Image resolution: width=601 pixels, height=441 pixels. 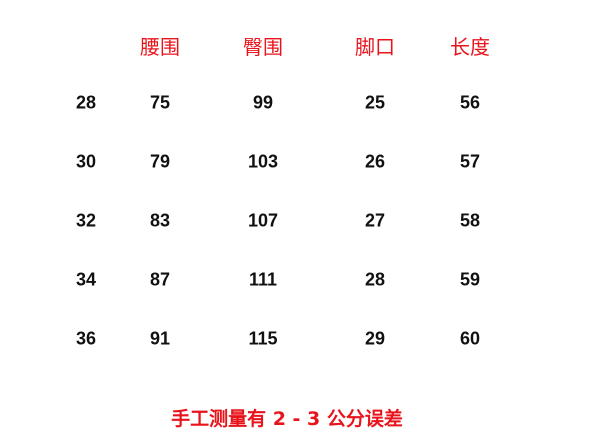 What do you see at coordinates (160, 47) in the screenshot?
I see `column-header: 腰围` at bounding box center [160, 47].